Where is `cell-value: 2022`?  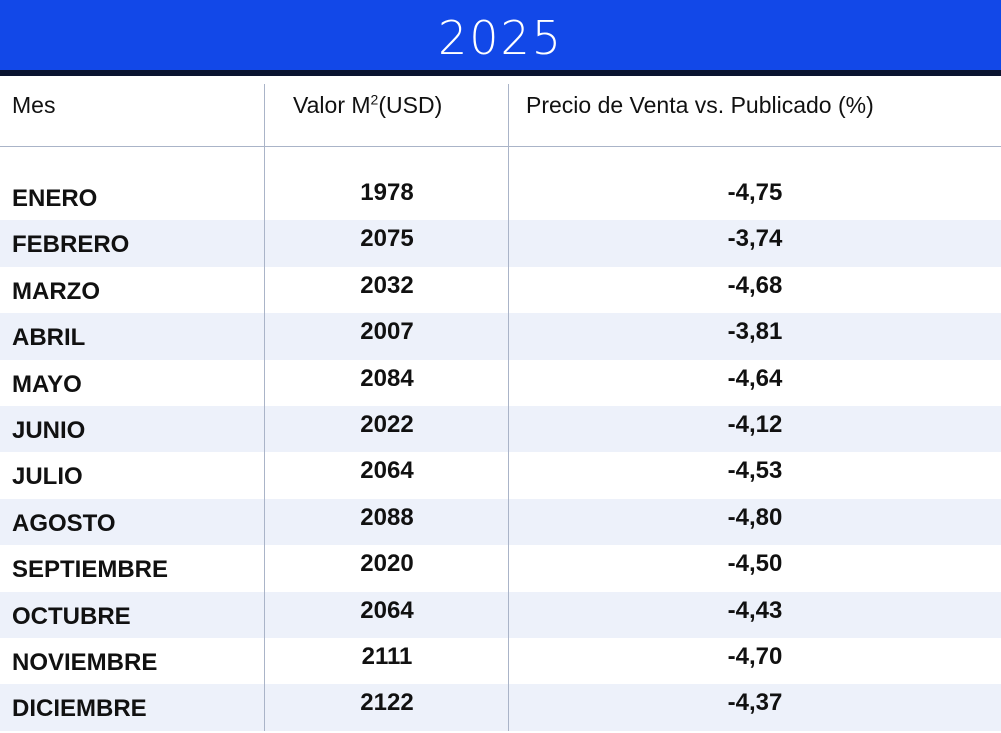
cell-value: 2022 is located at coordinates (387, 424).